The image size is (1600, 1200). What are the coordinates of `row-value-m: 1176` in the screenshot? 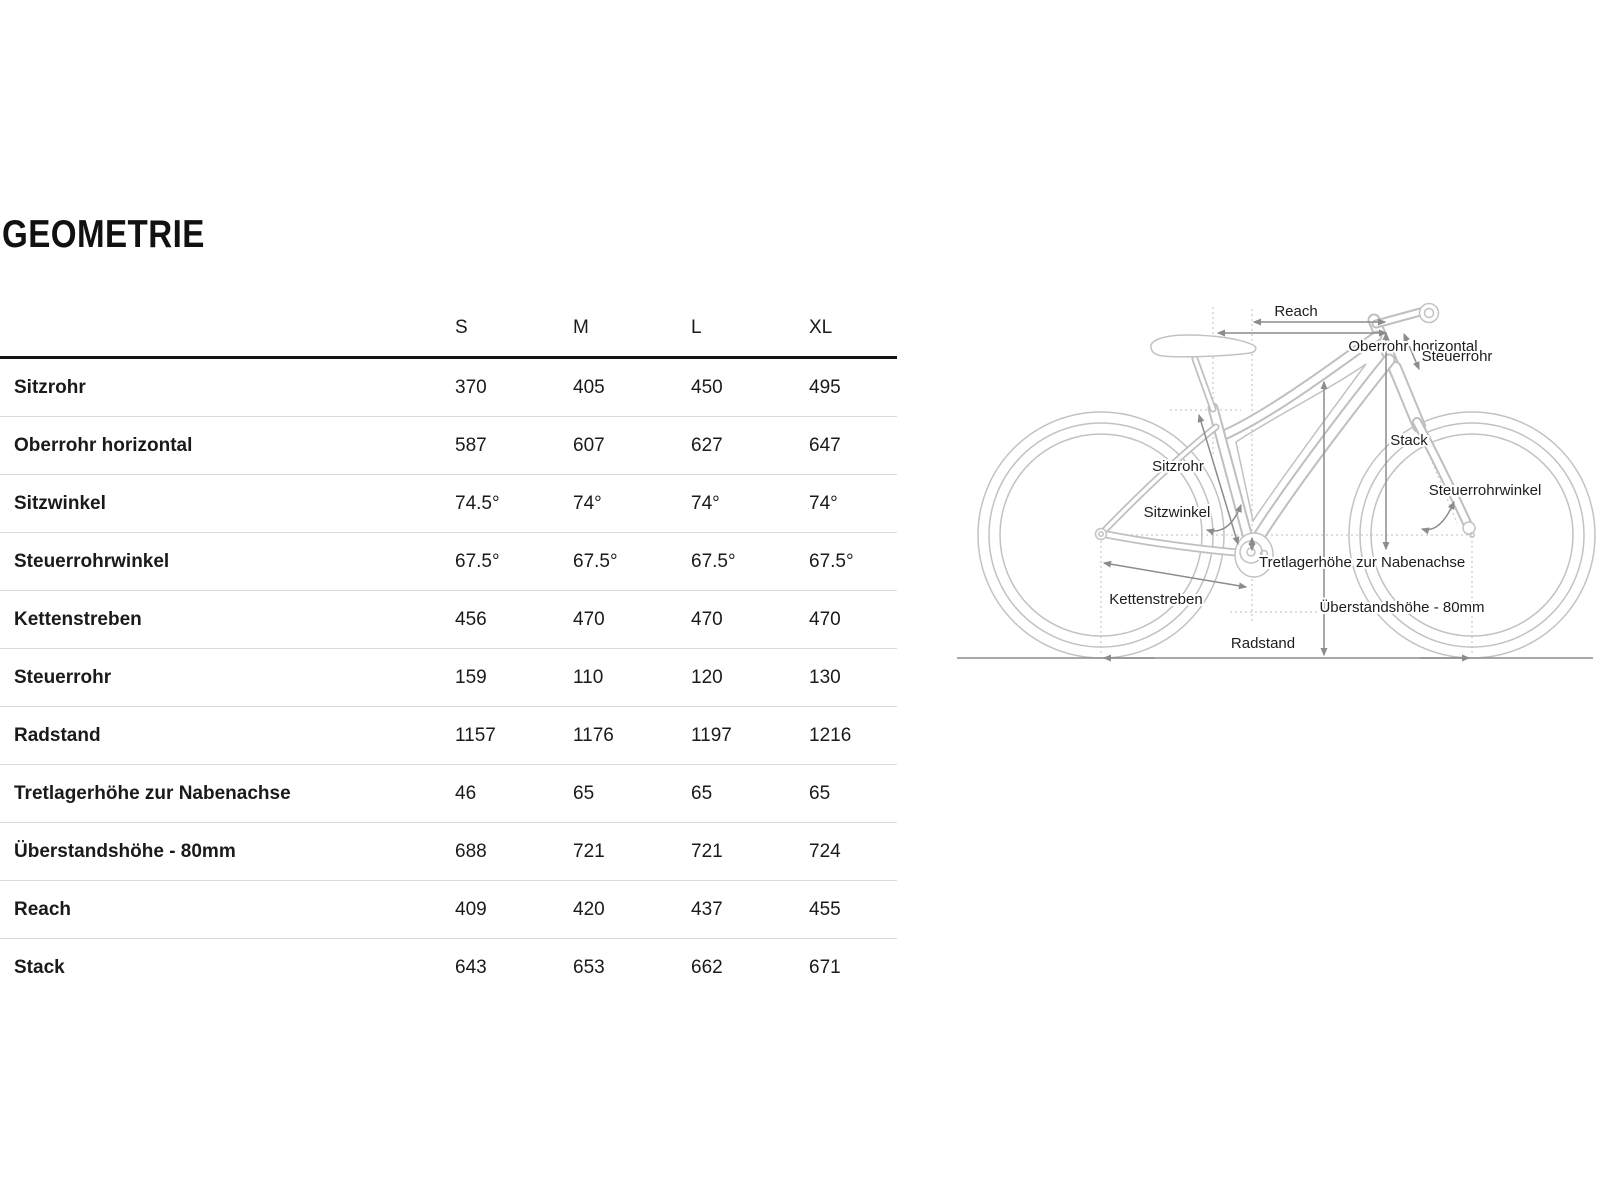 It's located at (593, 735).